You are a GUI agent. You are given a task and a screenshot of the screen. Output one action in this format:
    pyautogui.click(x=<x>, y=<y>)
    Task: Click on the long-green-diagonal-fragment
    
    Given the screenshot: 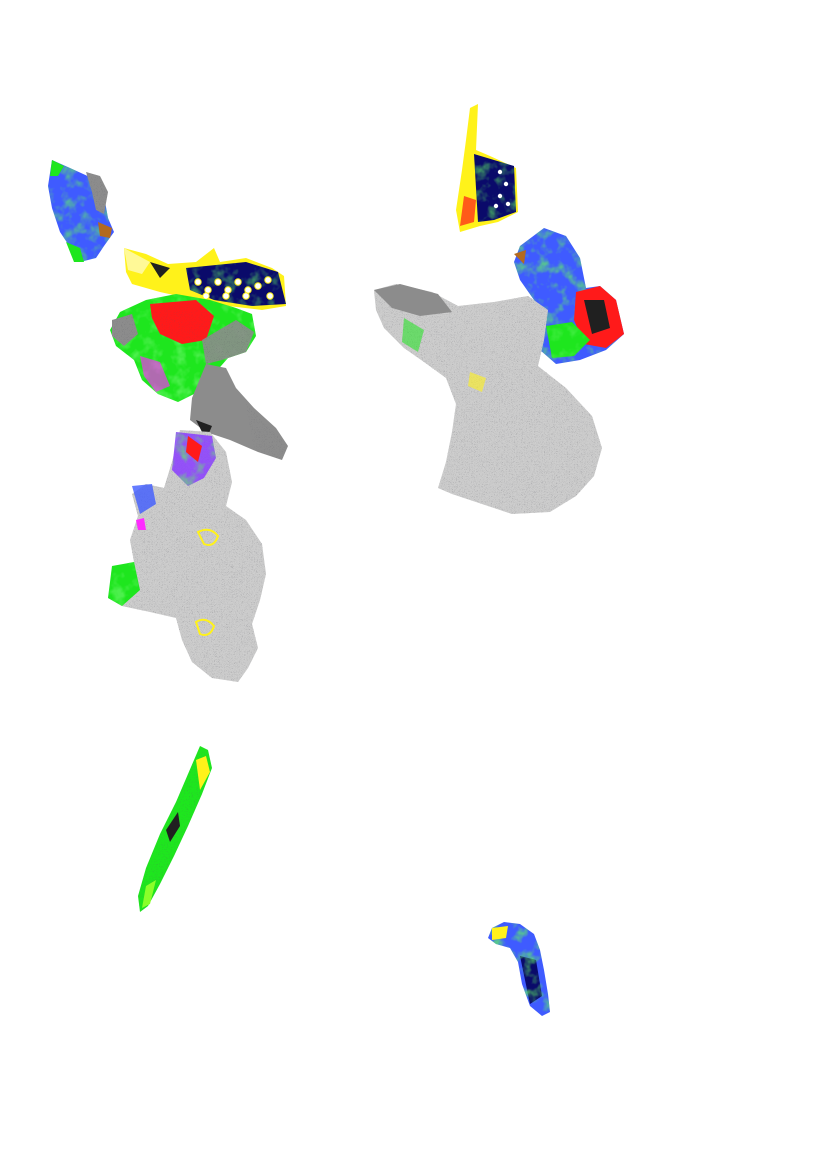 What is the action you would take?
    pyautogui.click(x=175, y=829)
    